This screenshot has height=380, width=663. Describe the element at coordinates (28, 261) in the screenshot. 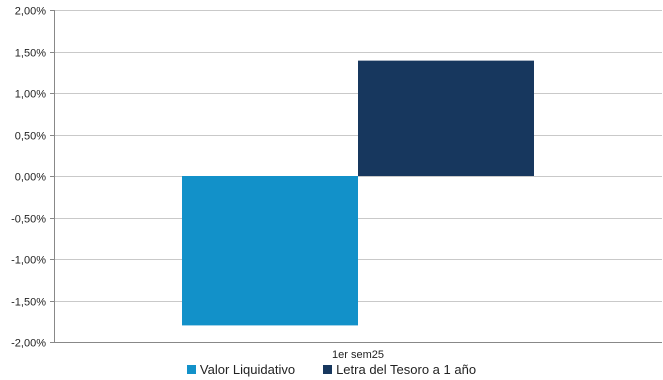

I see `y-tick-label: -1,00%` at that location.